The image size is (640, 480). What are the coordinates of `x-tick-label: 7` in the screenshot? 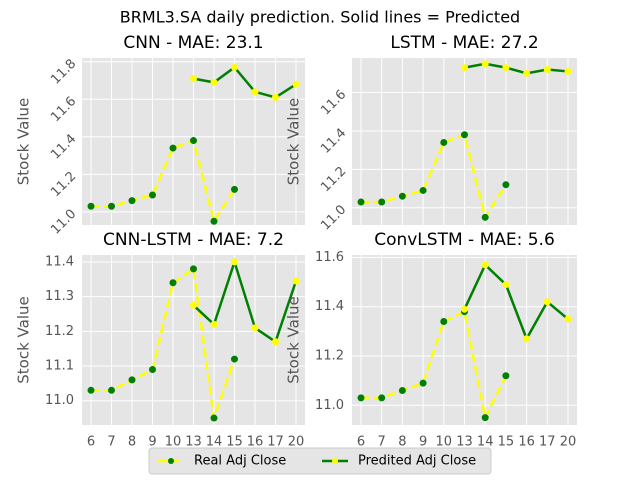 It's located at (382, 442).